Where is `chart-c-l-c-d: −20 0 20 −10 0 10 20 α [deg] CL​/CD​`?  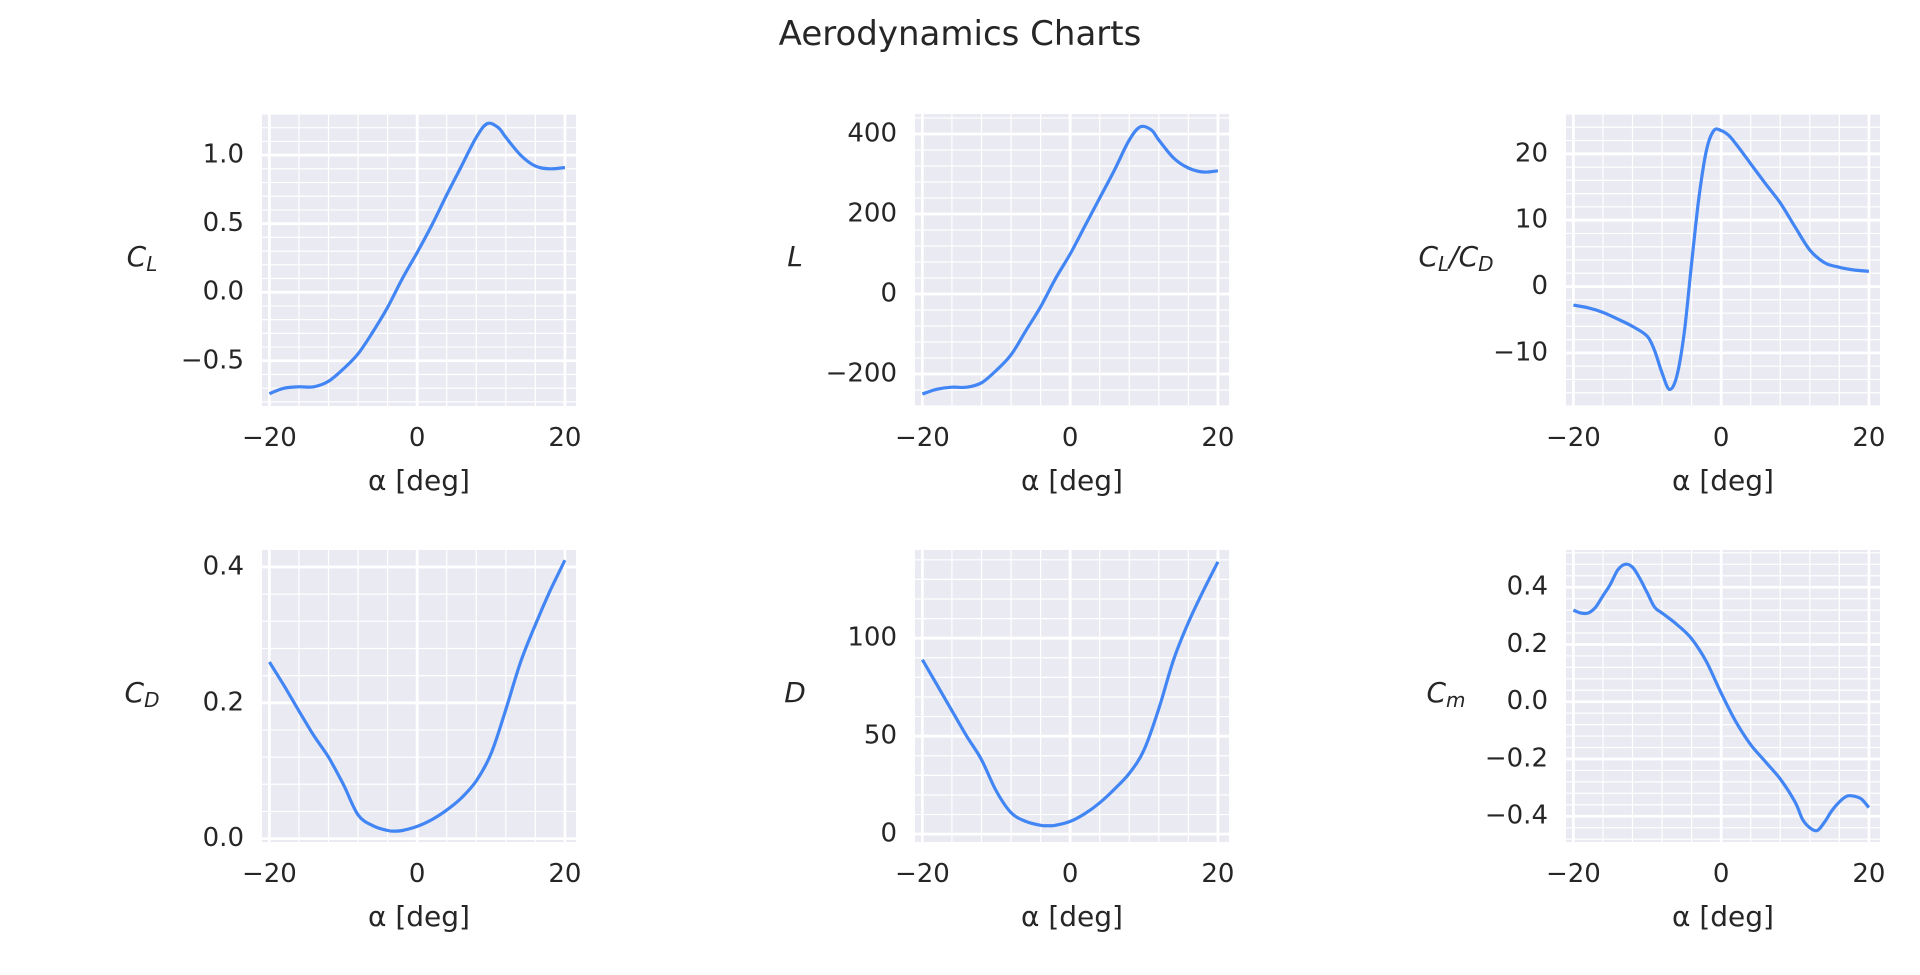 chart-c-l-c-d: −20 0 20 −10 0 10 20 α [deg] CL​/CD​ is located at coordinates (1651, 305).